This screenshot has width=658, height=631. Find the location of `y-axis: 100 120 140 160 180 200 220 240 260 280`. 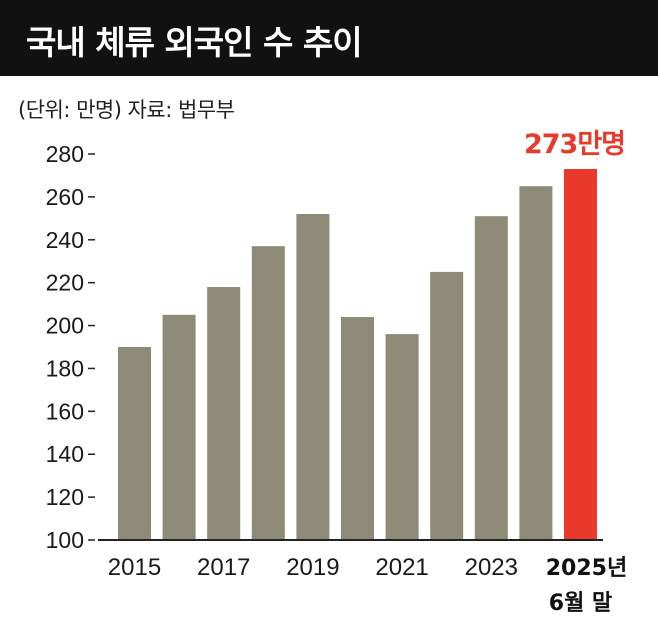

y-axis: 100 120 140 160 180 200 220 240 260 280 is located at coordinates (70, 347).